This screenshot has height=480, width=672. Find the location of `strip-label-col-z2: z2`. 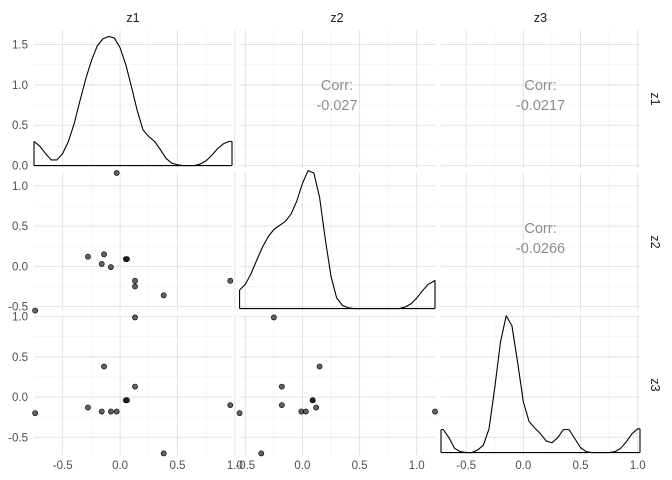

strip-label-col-z2: z2 is located at coordinates (336, 18).